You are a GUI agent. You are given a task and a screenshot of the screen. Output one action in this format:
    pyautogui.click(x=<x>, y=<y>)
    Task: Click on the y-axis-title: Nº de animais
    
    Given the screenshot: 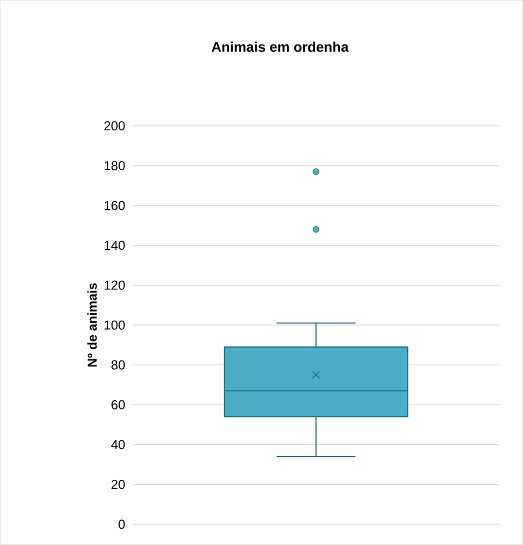 What is the action you would take?
    pyautogui.click(x=92, y=325)
    